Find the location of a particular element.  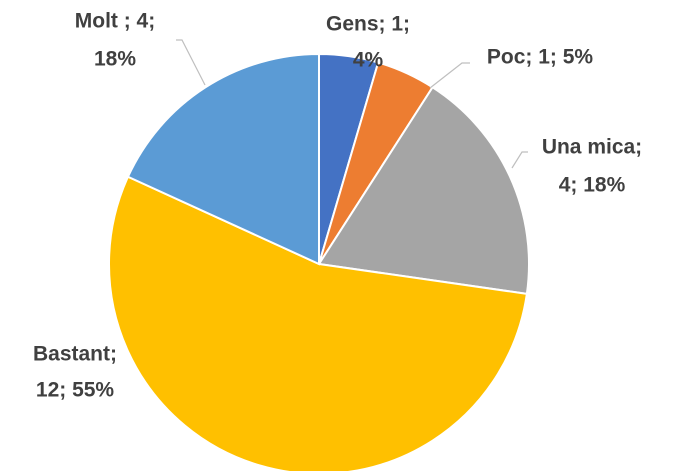

data-label: 4% is located at coordinates (368, 60).